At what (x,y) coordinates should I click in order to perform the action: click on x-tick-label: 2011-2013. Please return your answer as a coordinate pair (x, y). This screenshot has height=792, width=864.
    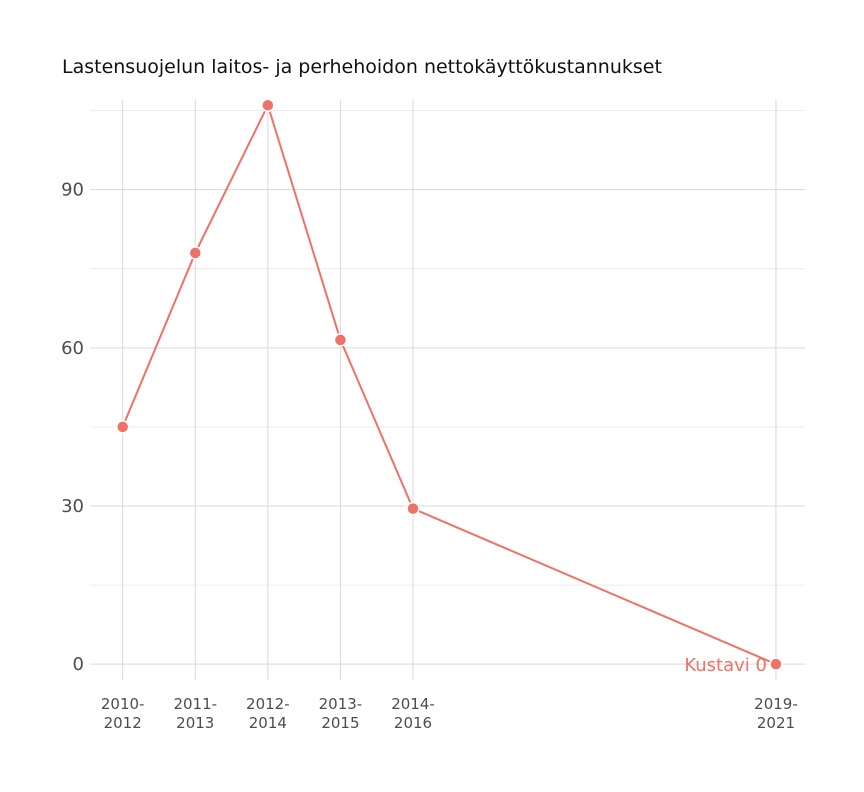
    Looking at the image, I should click on (195, 713).